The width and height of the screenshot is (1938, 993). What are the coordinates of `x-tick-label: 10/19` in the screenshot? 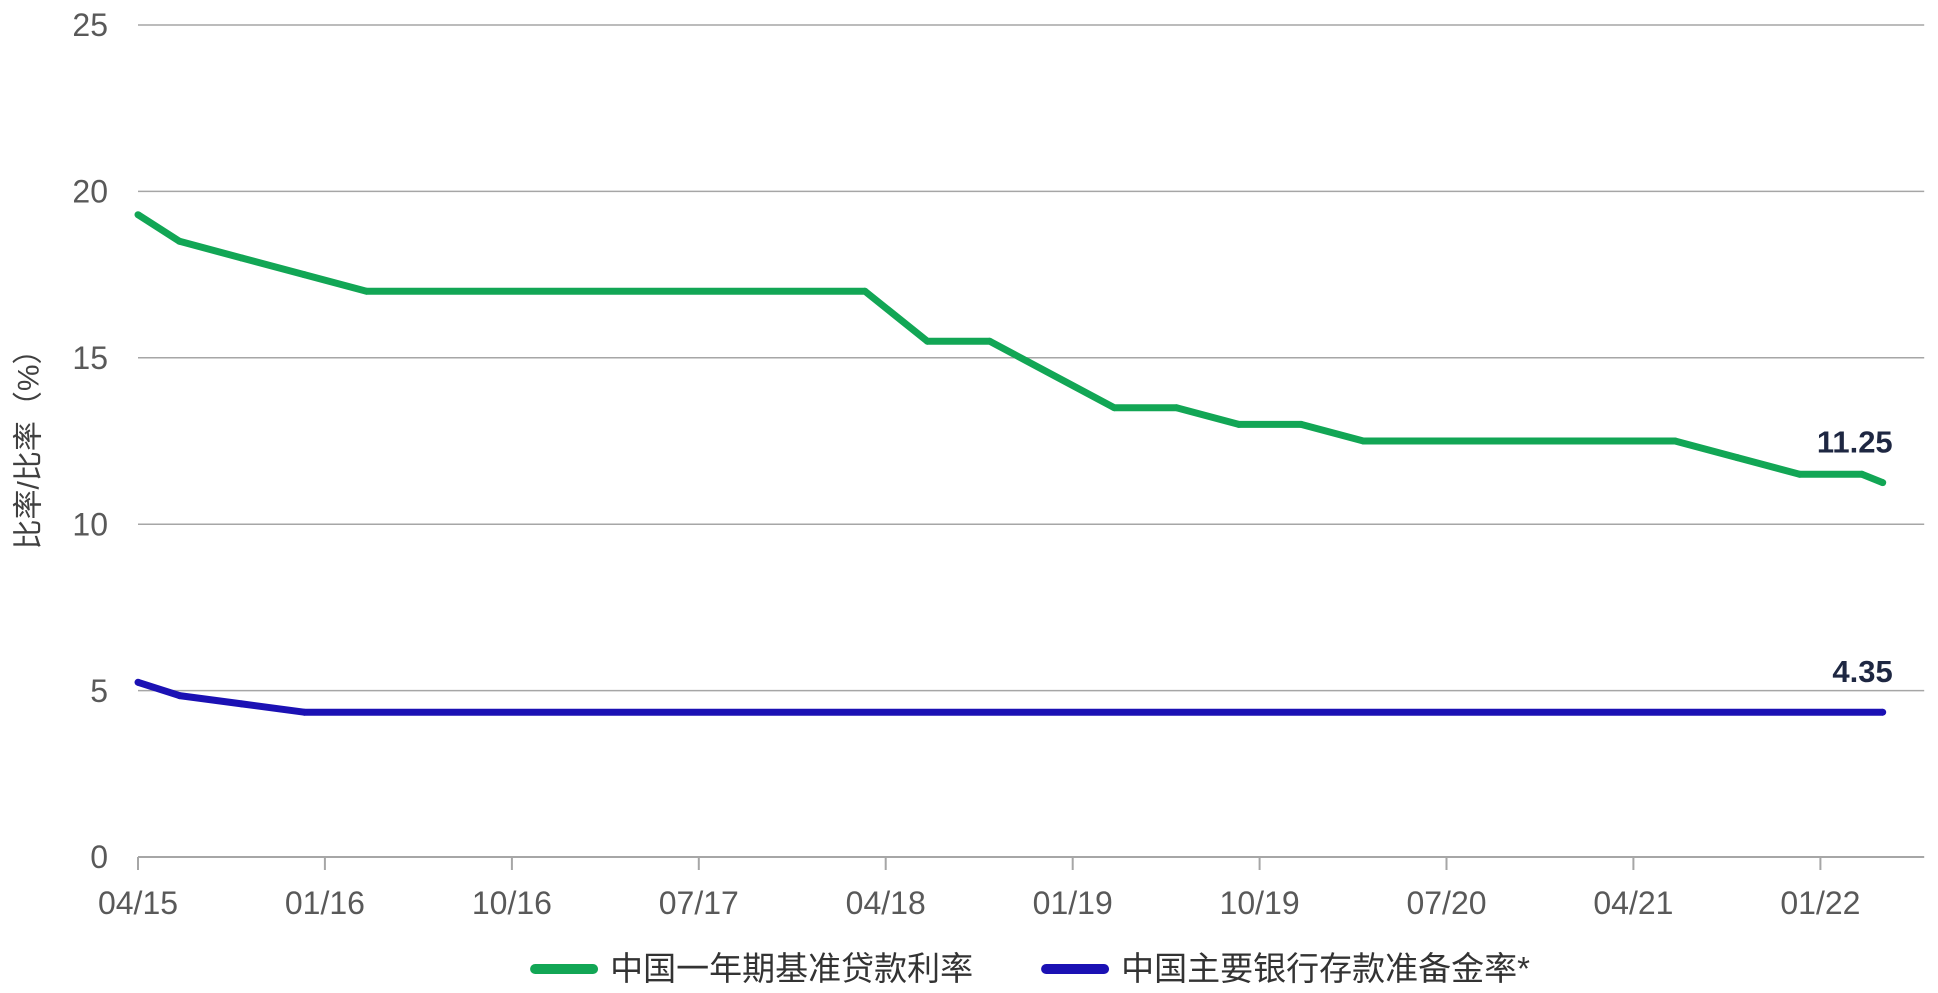 It's located at (1260, 903).